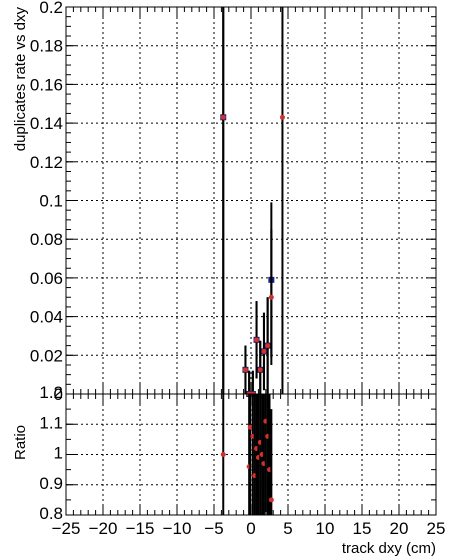 This screenshot has height=557, width=454. I want to click on y-tick-label: 0, so click(58, 394).